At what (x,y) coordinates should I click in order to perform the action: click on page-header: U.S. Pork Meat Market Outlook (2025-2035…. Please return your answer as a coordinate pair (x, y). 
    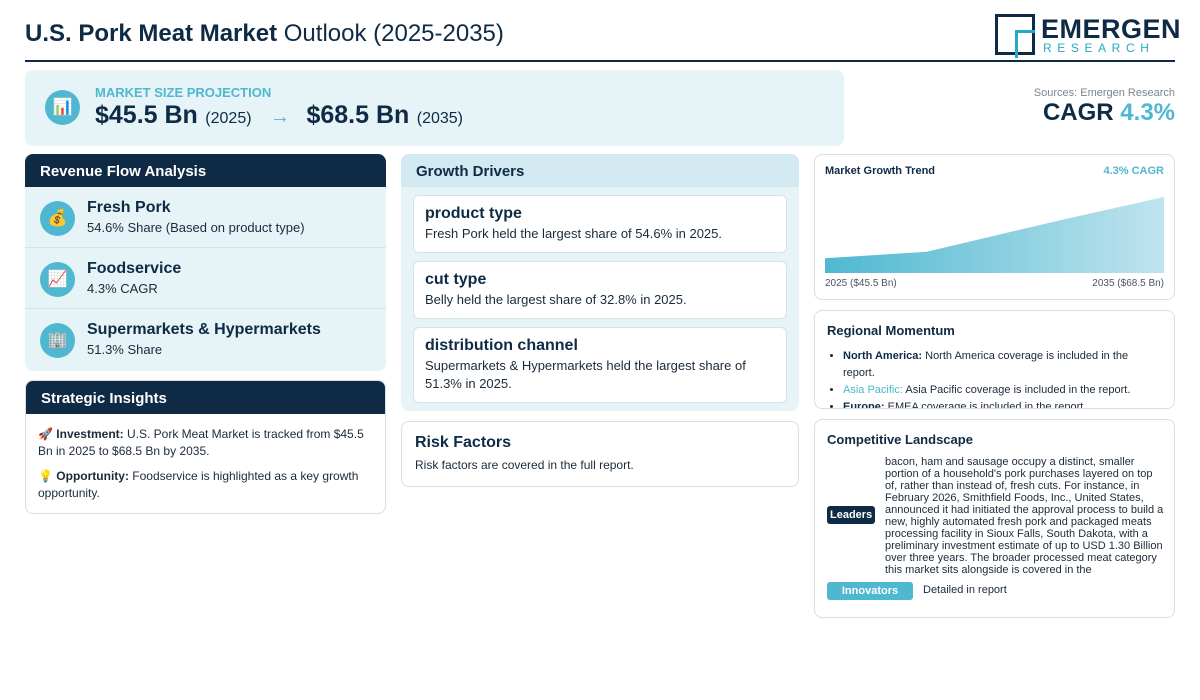
    Looking at the image, I should click on (603, 37).